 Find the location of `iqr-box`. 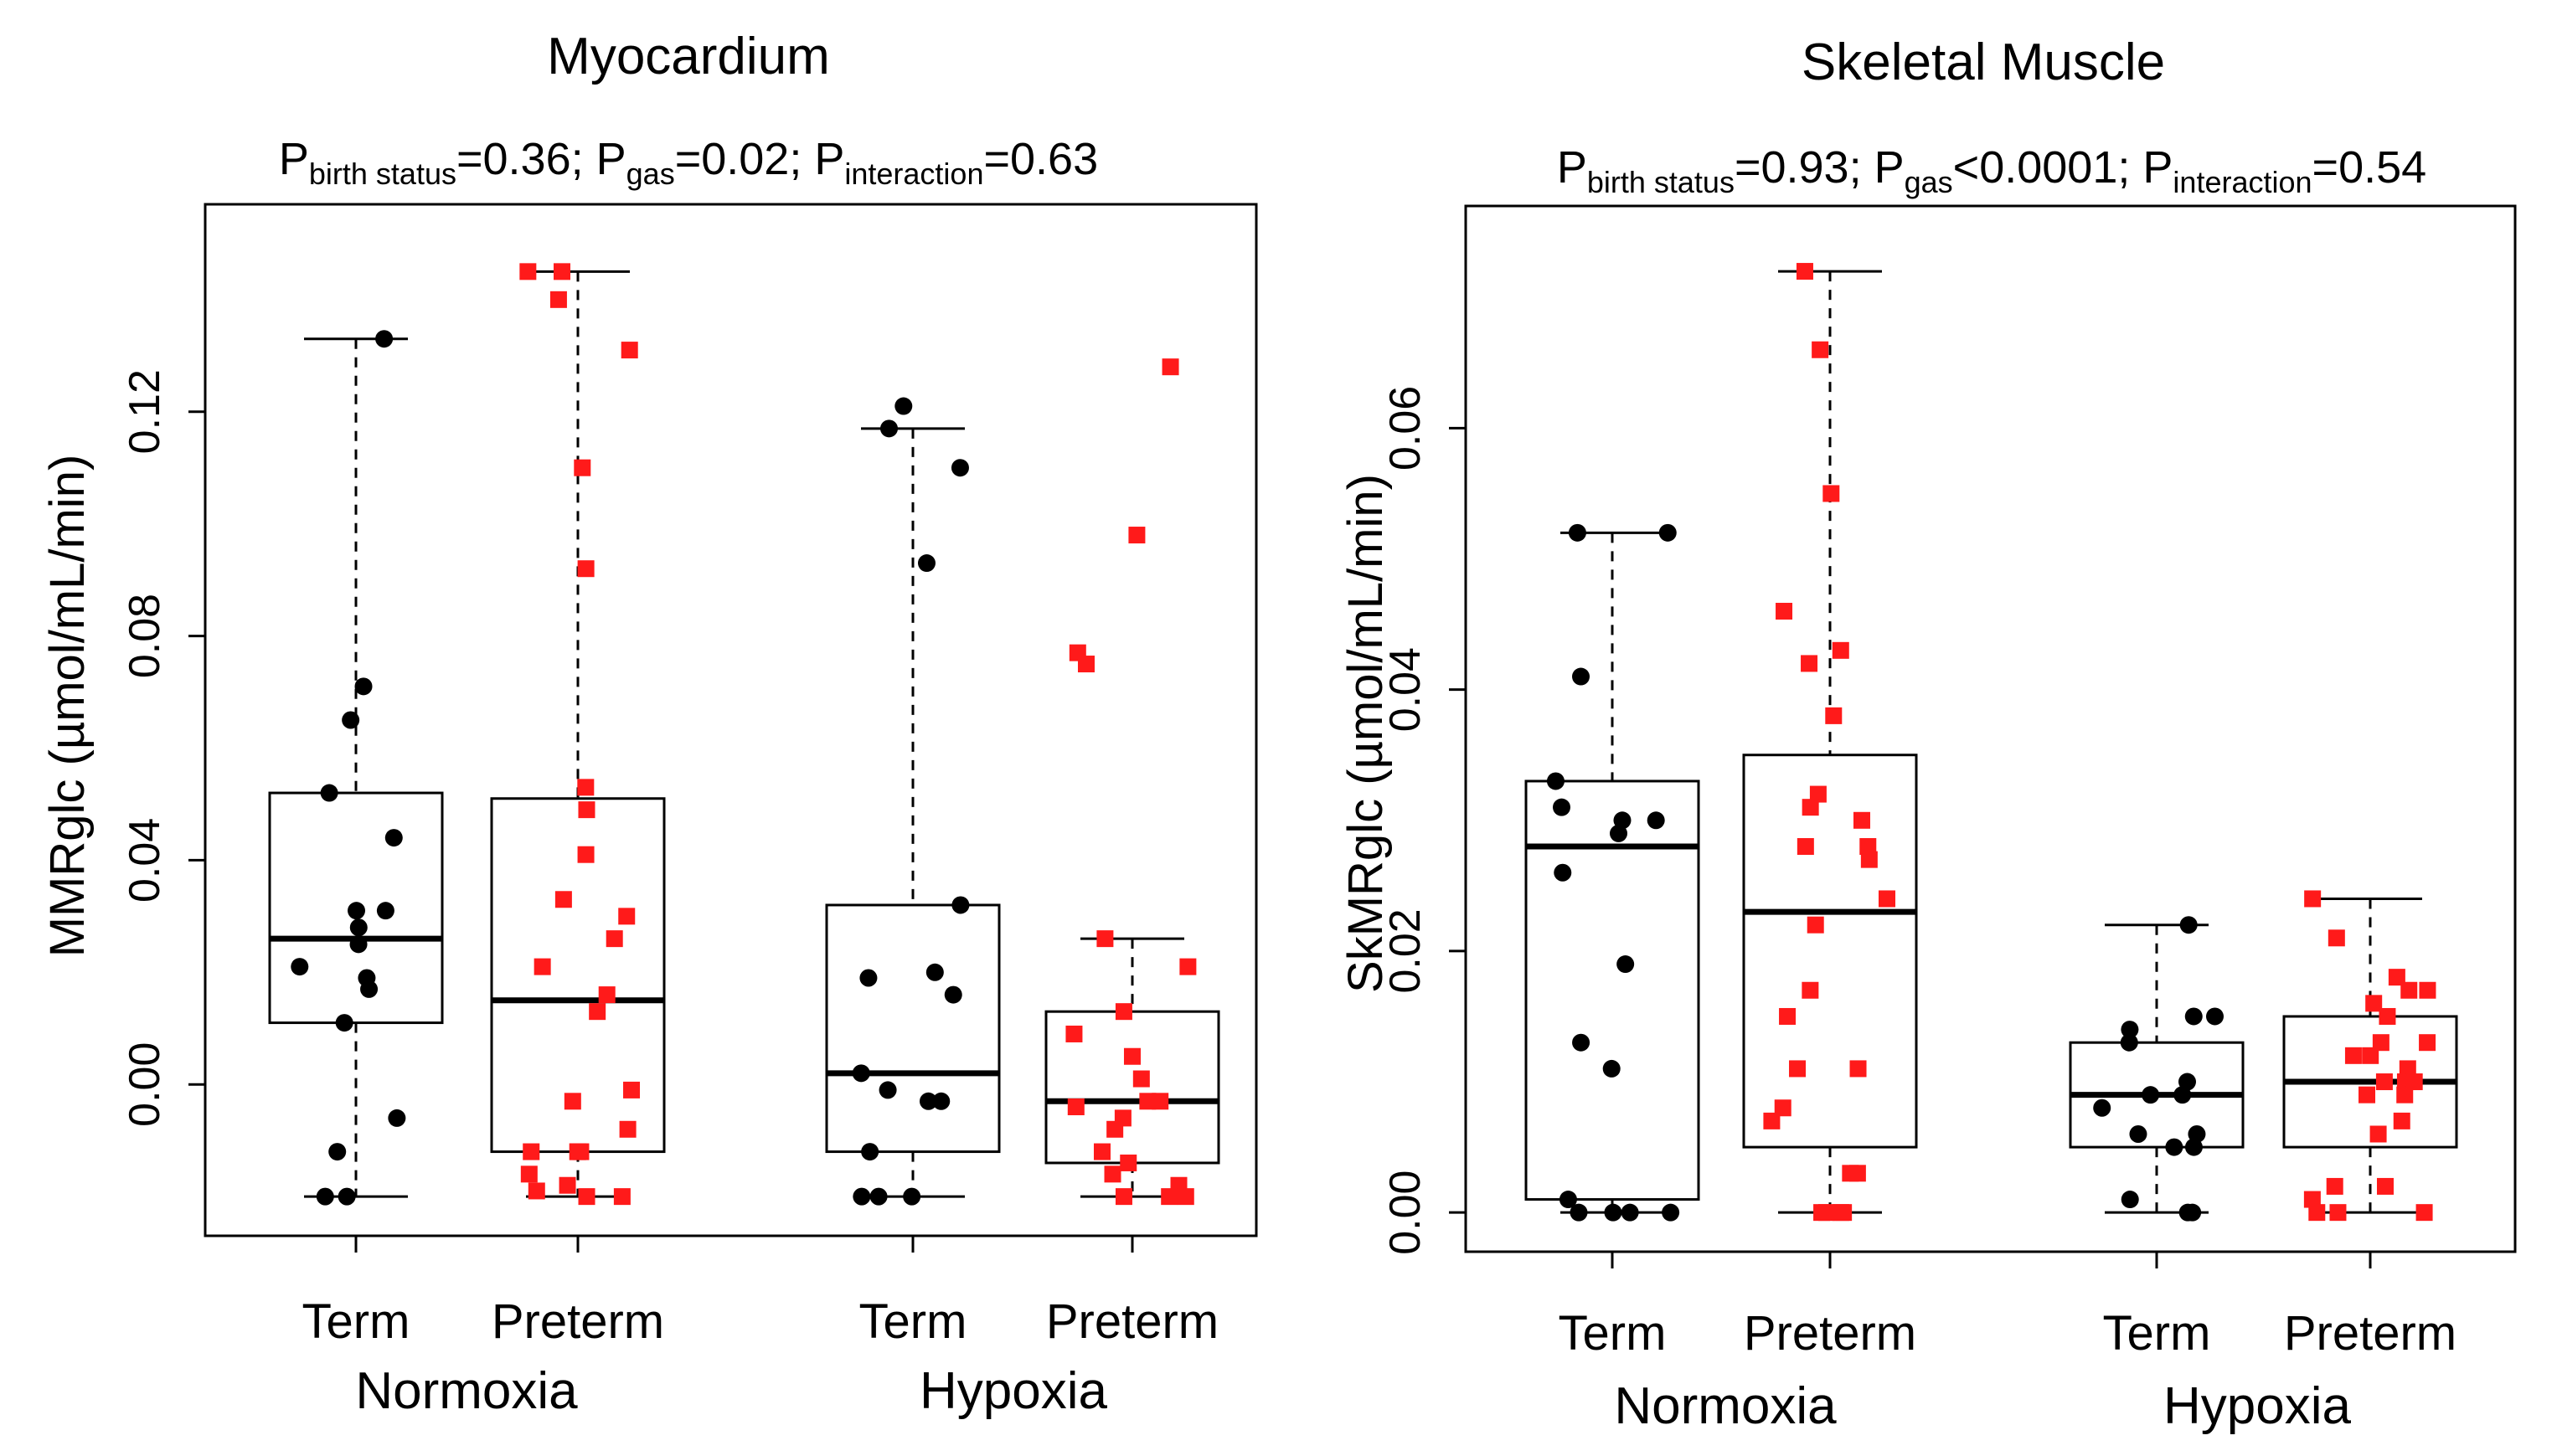

iqr-box is located at coordinates (356, 908).